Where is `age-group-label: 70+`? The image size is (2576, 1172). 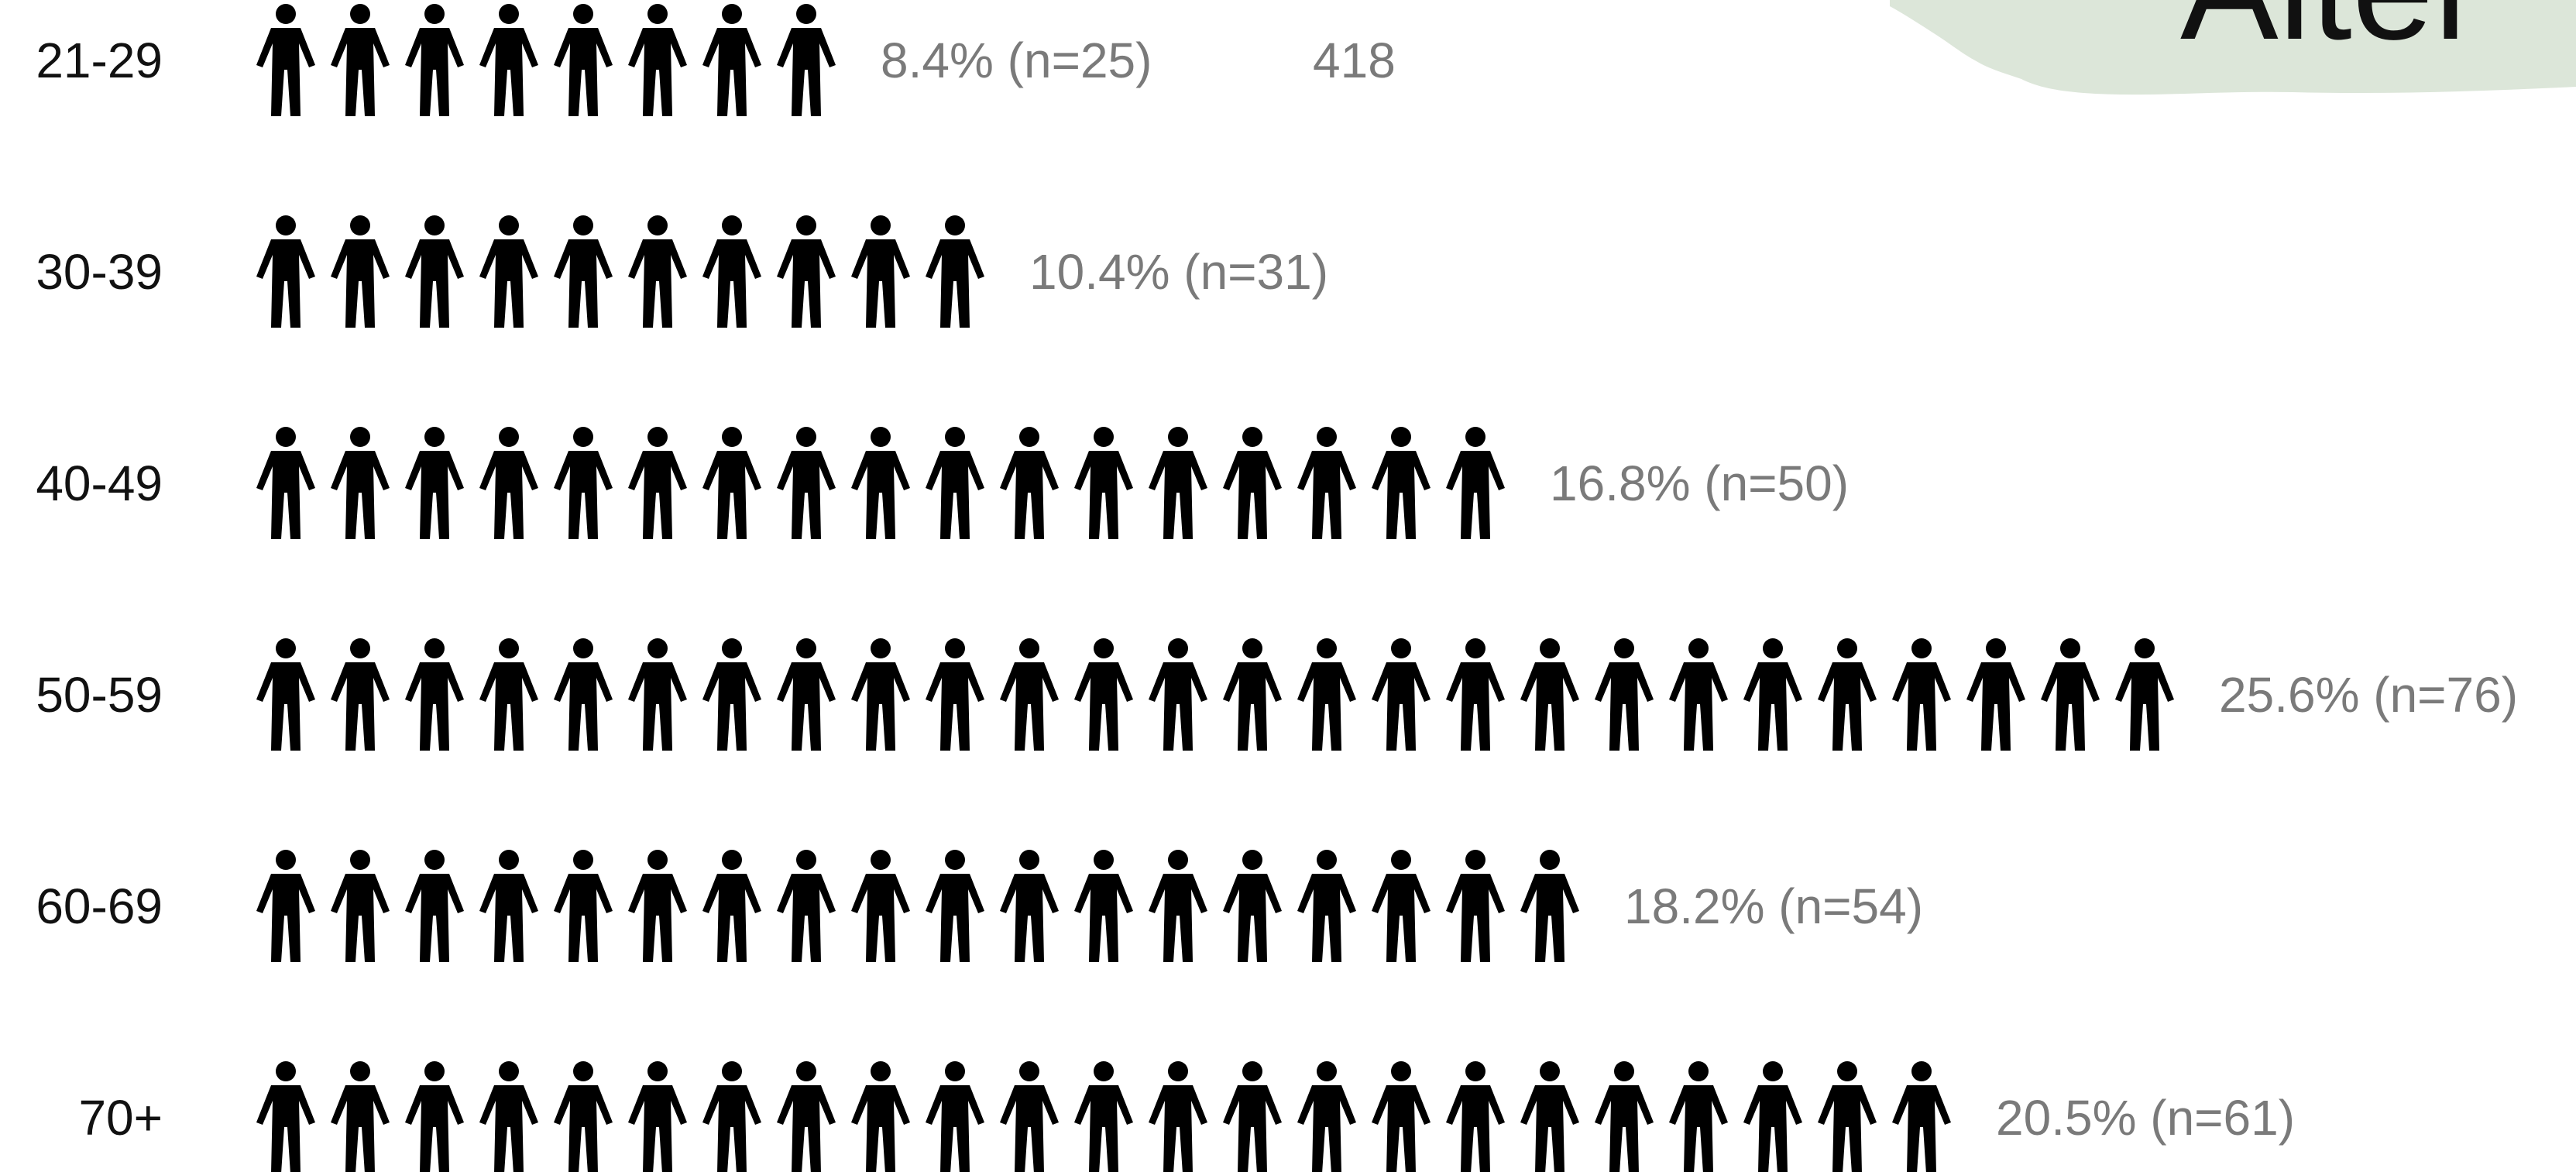 age-group-label: 70+ is located at coordinates (120, 1118).